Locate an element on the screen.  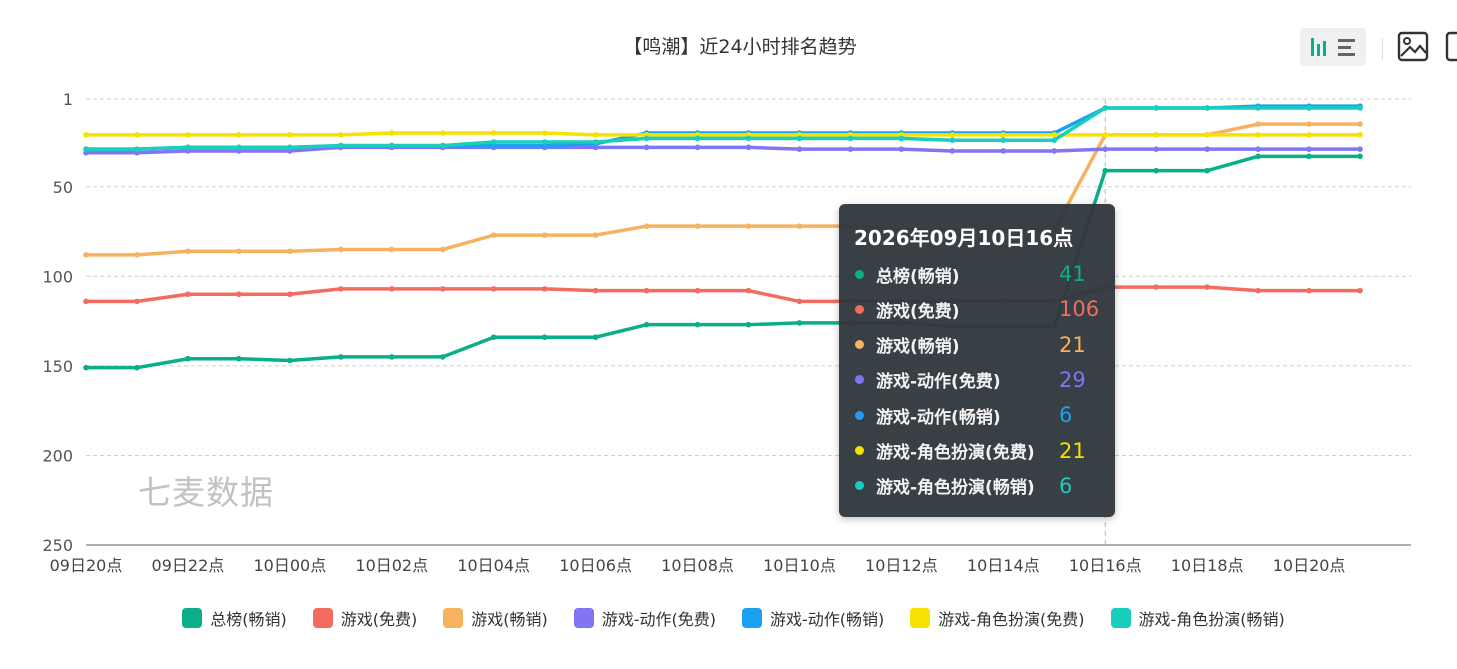
legend-item: 总榜(畅销) is located at coordinates (229, 618).